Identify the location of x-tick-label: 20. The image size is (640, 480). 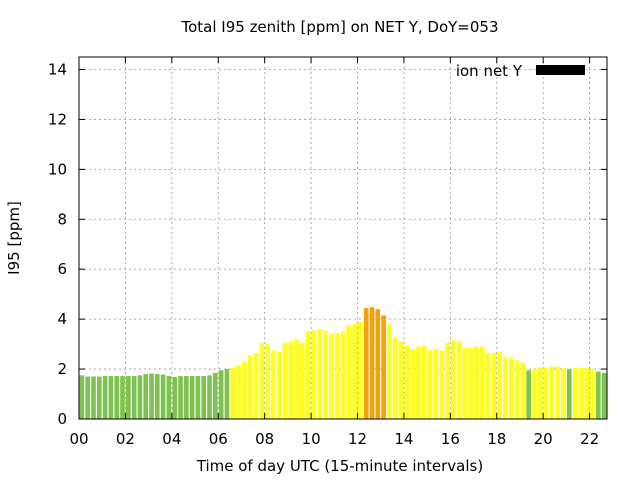
(543, 439).